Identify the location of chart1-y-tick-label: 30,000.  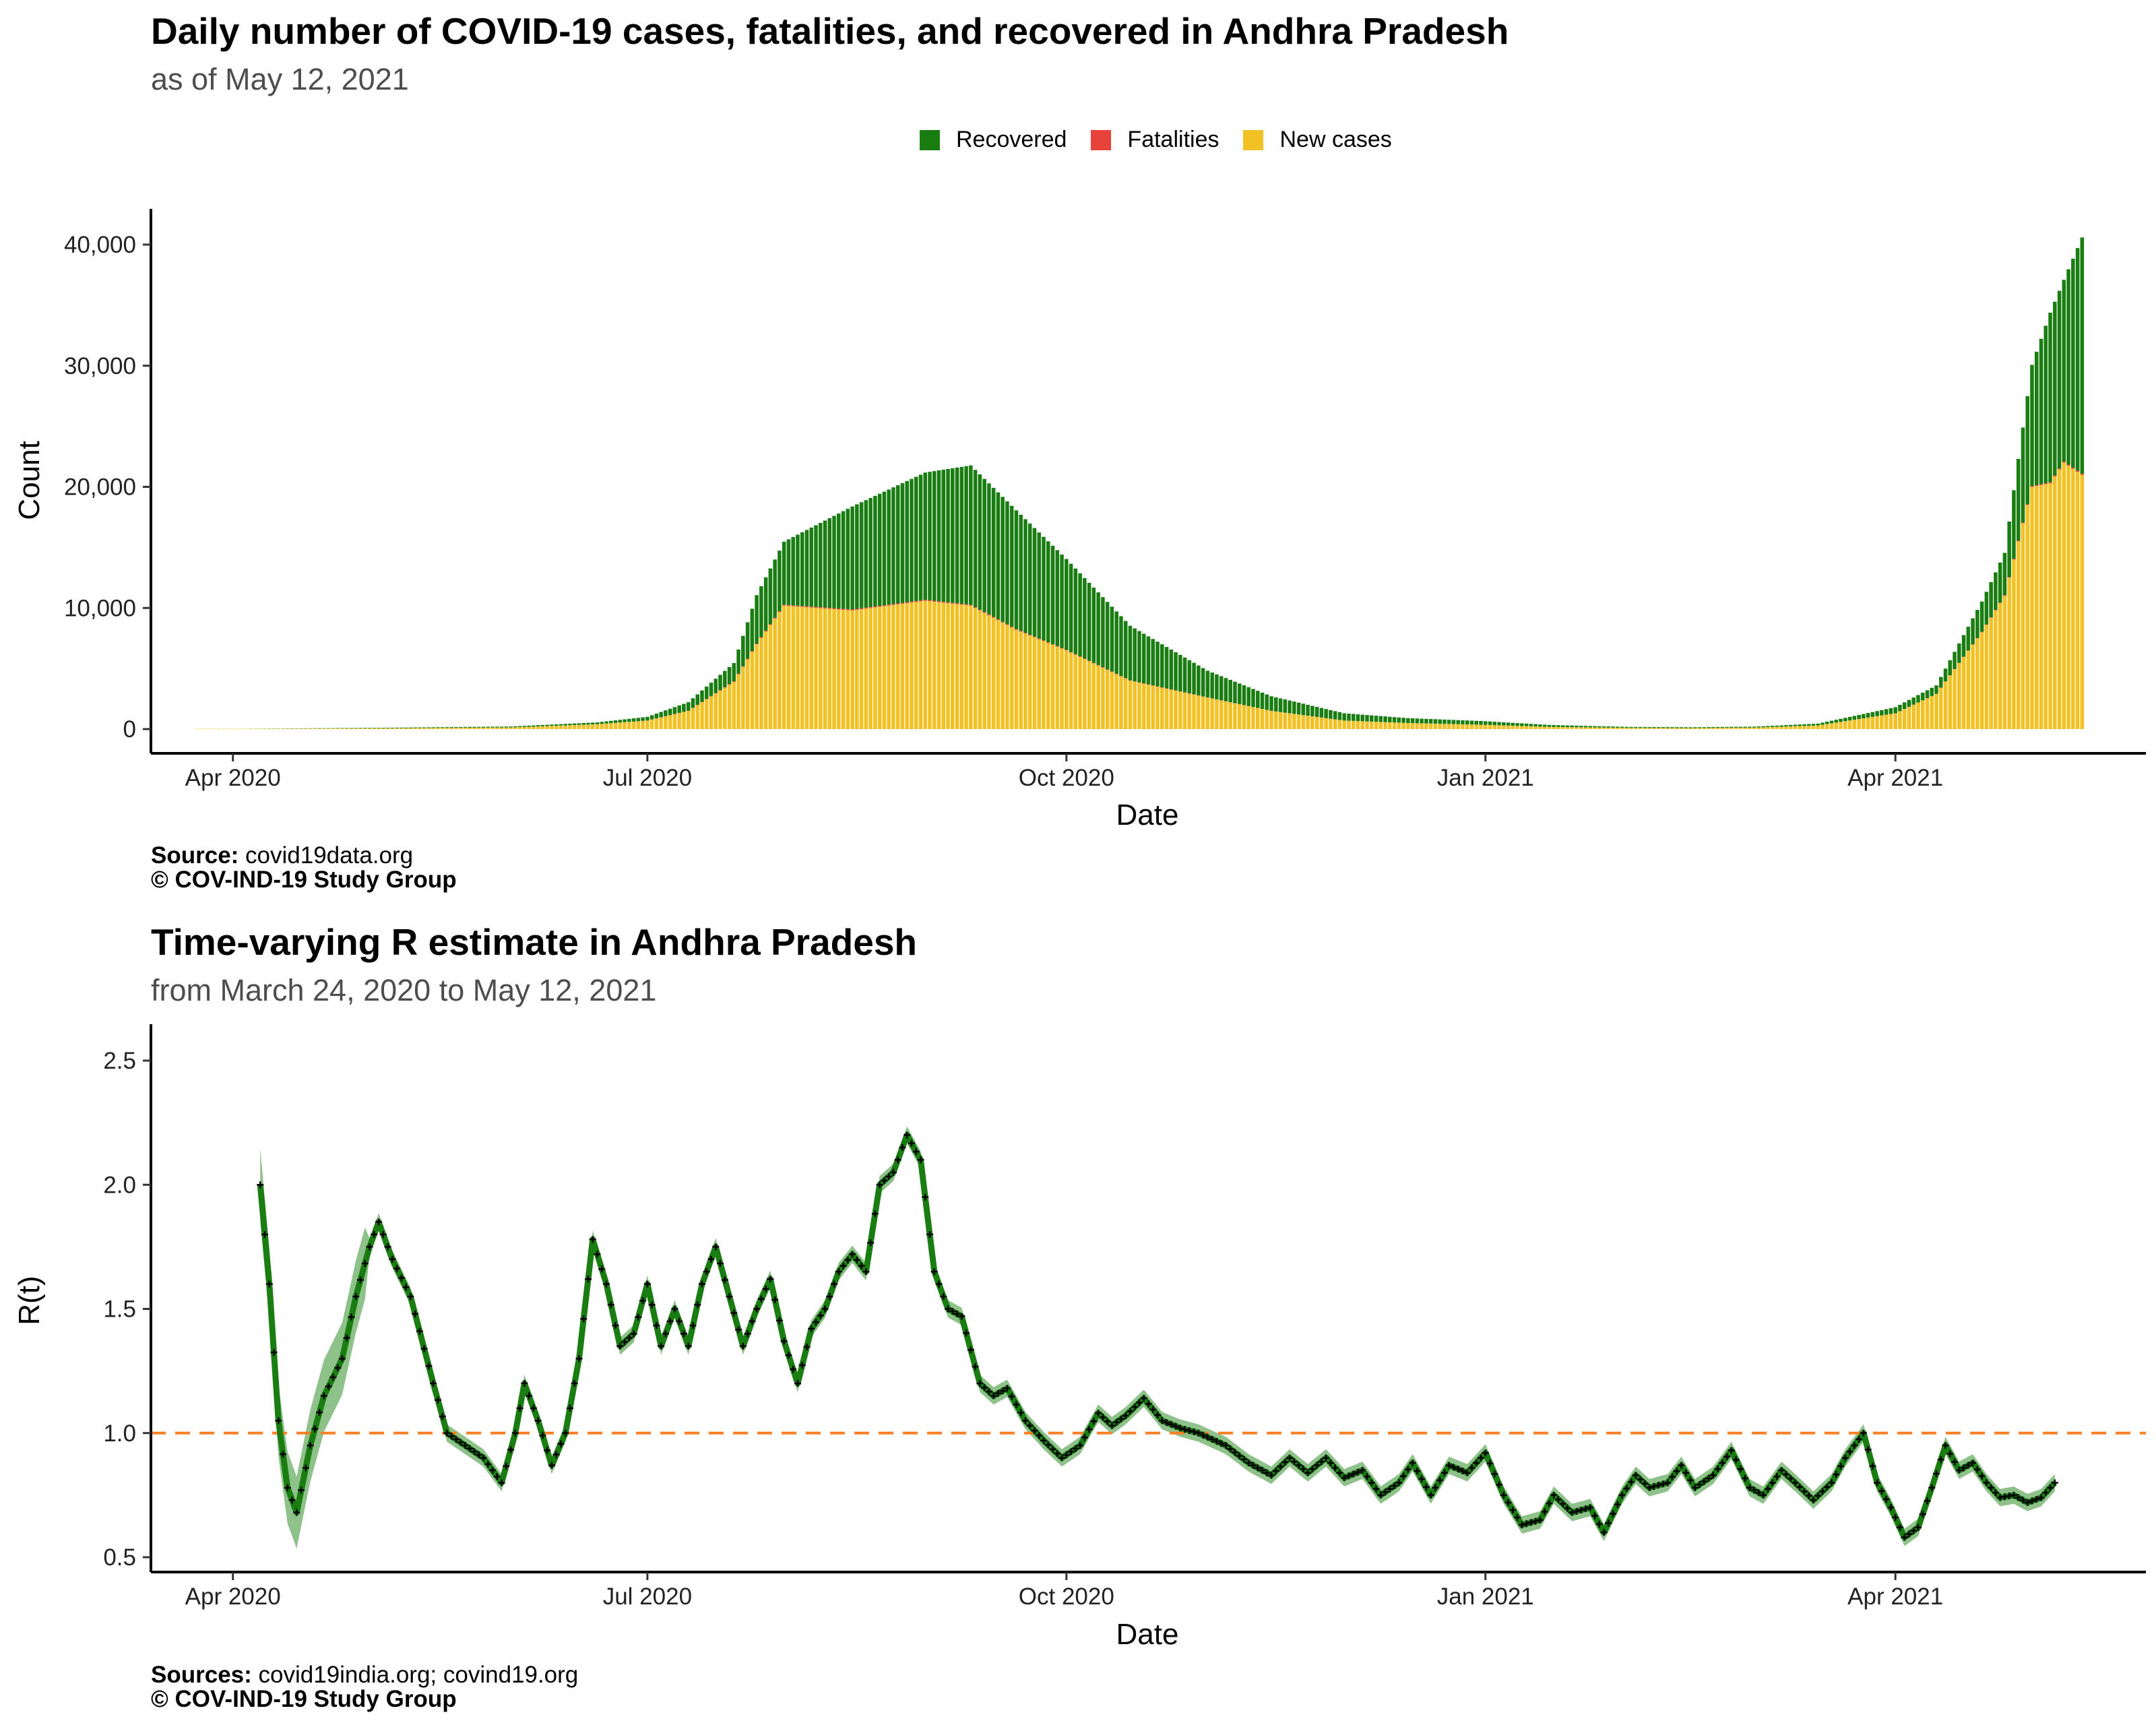
(100, 366).